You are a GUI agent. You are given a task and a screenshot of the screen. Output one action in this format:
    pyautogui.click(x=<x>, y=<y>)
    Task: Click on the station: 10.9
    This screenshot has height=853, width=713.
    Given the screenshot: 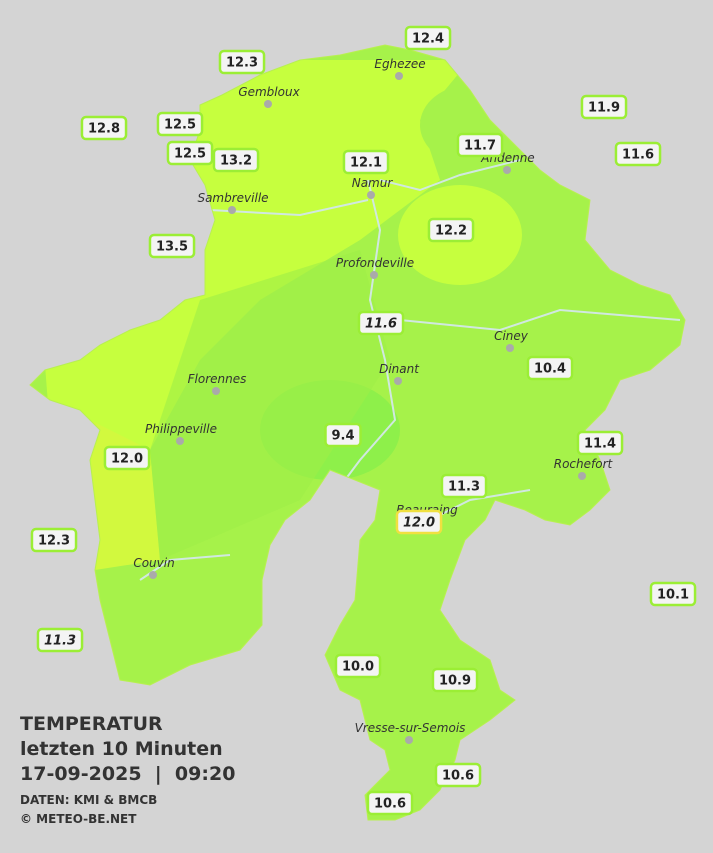 What is the action you would take?
    pyautogui.click(x=455, y=680)
    